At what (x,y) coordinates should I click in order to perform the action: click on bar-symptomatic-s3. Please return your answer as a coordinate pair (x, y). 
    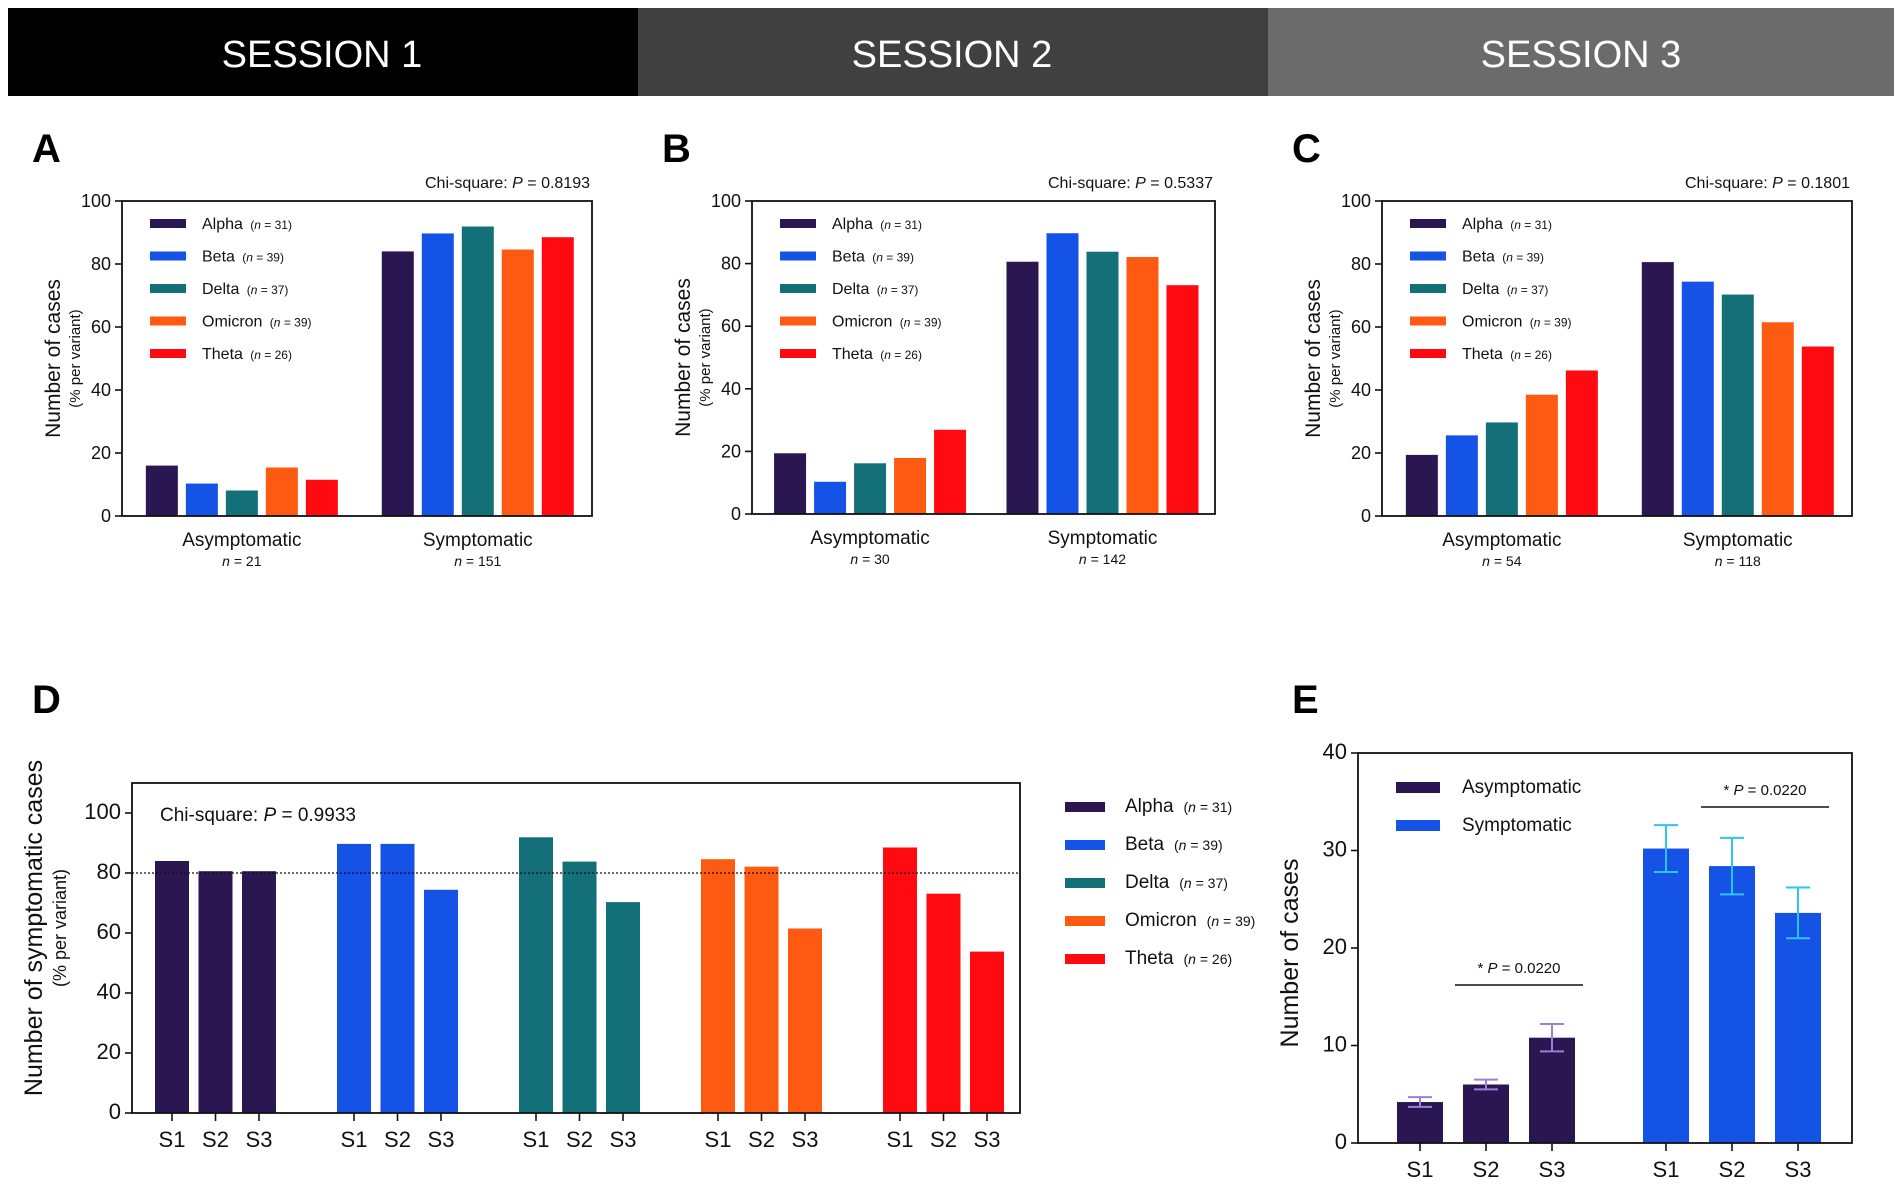
    Looking at the image, I should click on (1798, 1027).